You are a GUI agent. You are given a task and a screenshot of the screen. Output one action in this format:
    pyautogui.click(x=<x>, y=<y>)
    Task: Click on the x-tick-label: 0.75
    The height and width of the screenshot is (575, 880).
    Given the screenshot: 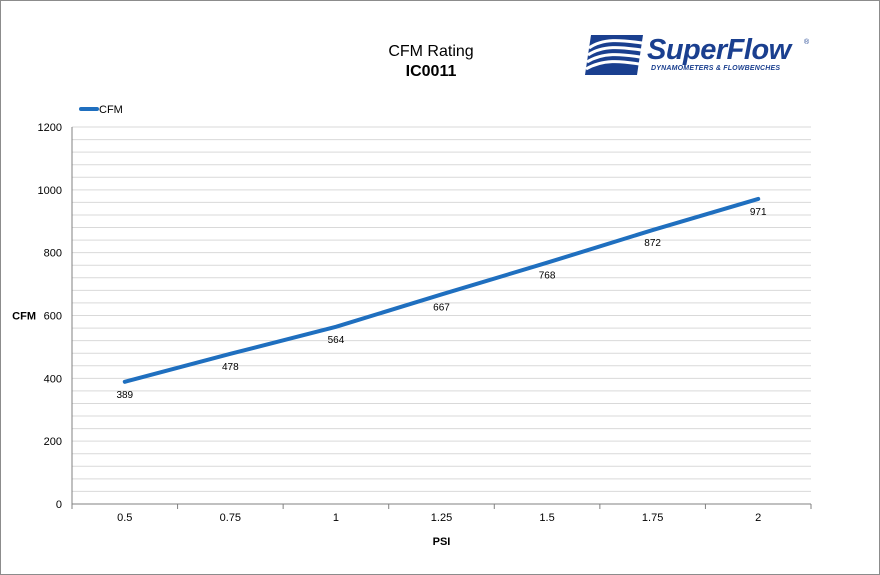 What is the action you would take?
    pyautogui.click(x=230, y=518)
    